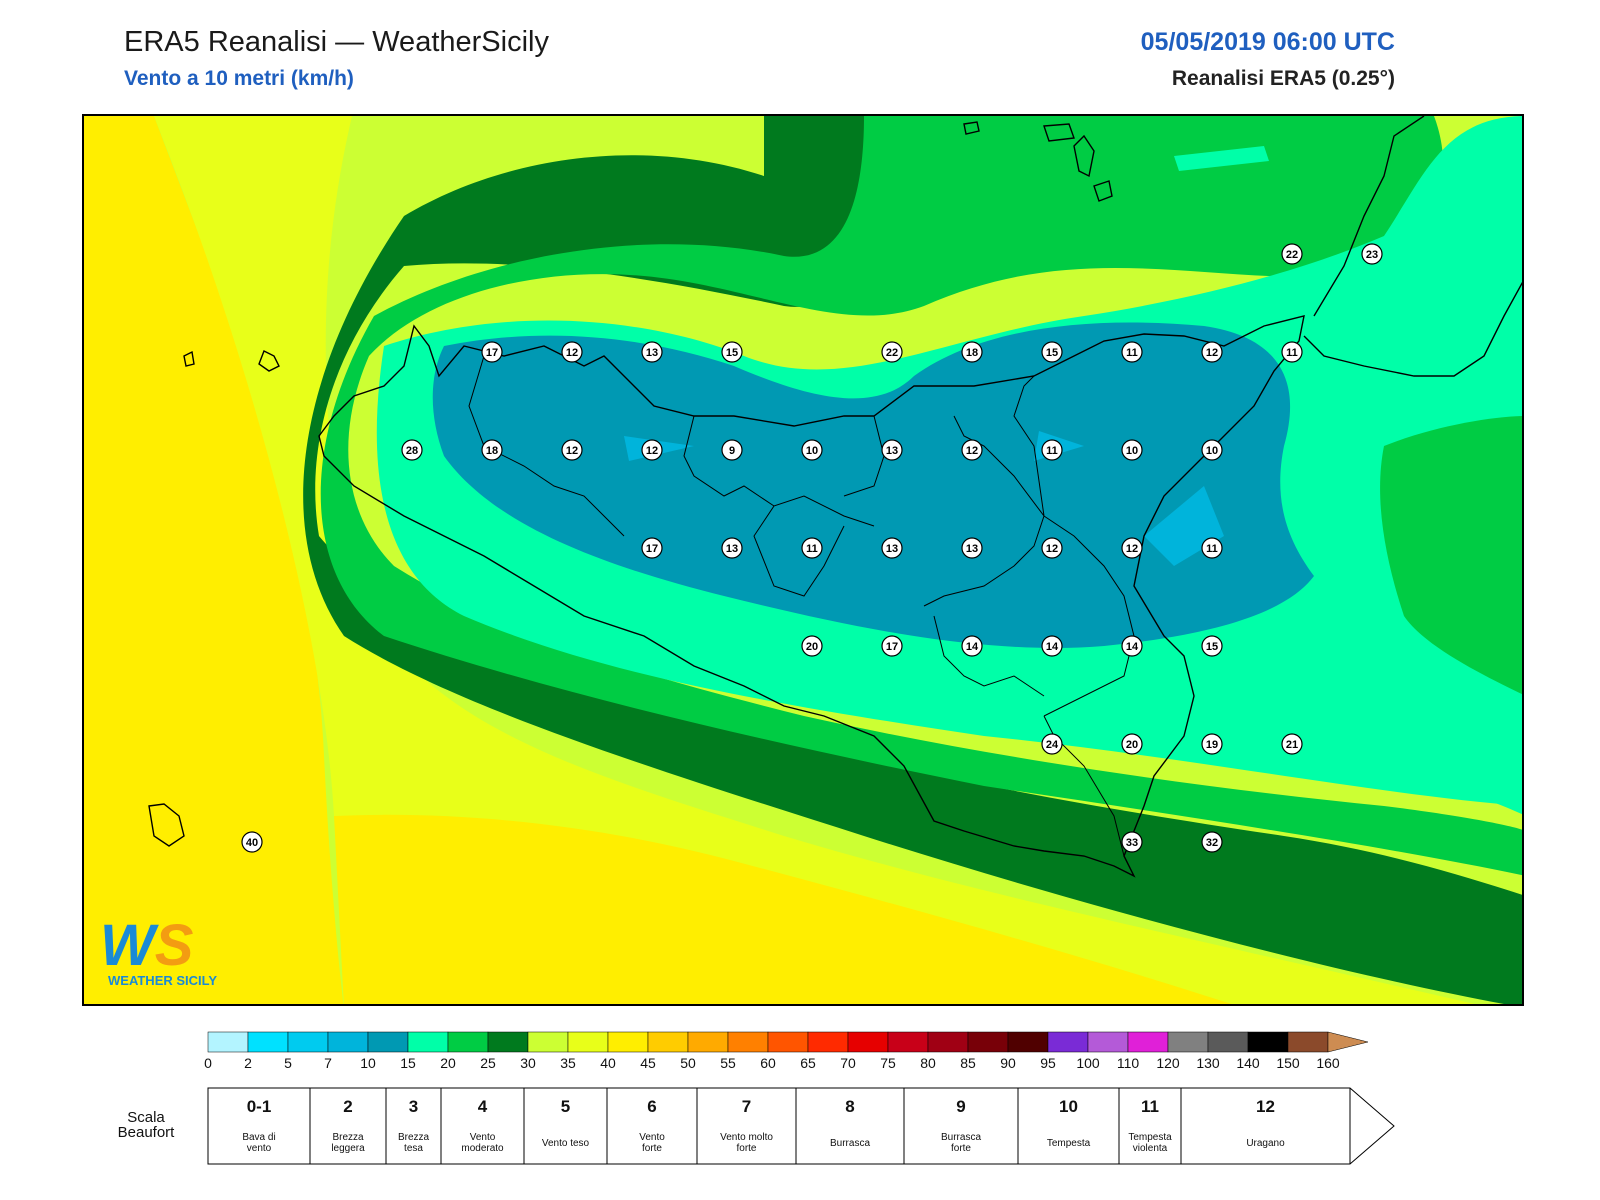  Describe the element at coordinates (258, 1137) in the screenshot. I see `beaufort-description: Bava di` at that location.